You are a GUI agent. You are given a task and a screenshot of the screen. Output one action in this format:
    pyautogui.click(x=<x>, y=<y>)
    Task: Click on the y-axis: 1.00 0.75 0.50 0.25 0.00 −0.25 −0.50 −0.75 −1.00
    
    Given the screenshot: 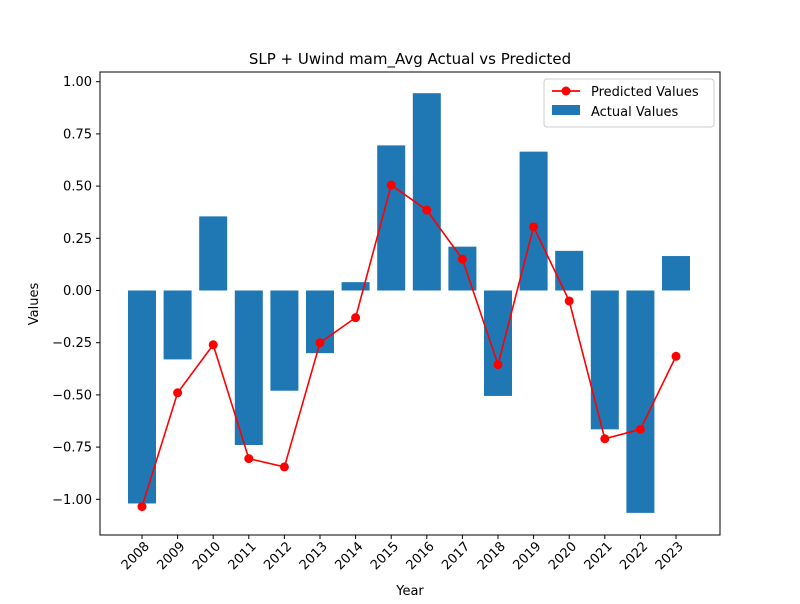 What is the action you would take?
    pyautogui.click(x=76, y=291)
    